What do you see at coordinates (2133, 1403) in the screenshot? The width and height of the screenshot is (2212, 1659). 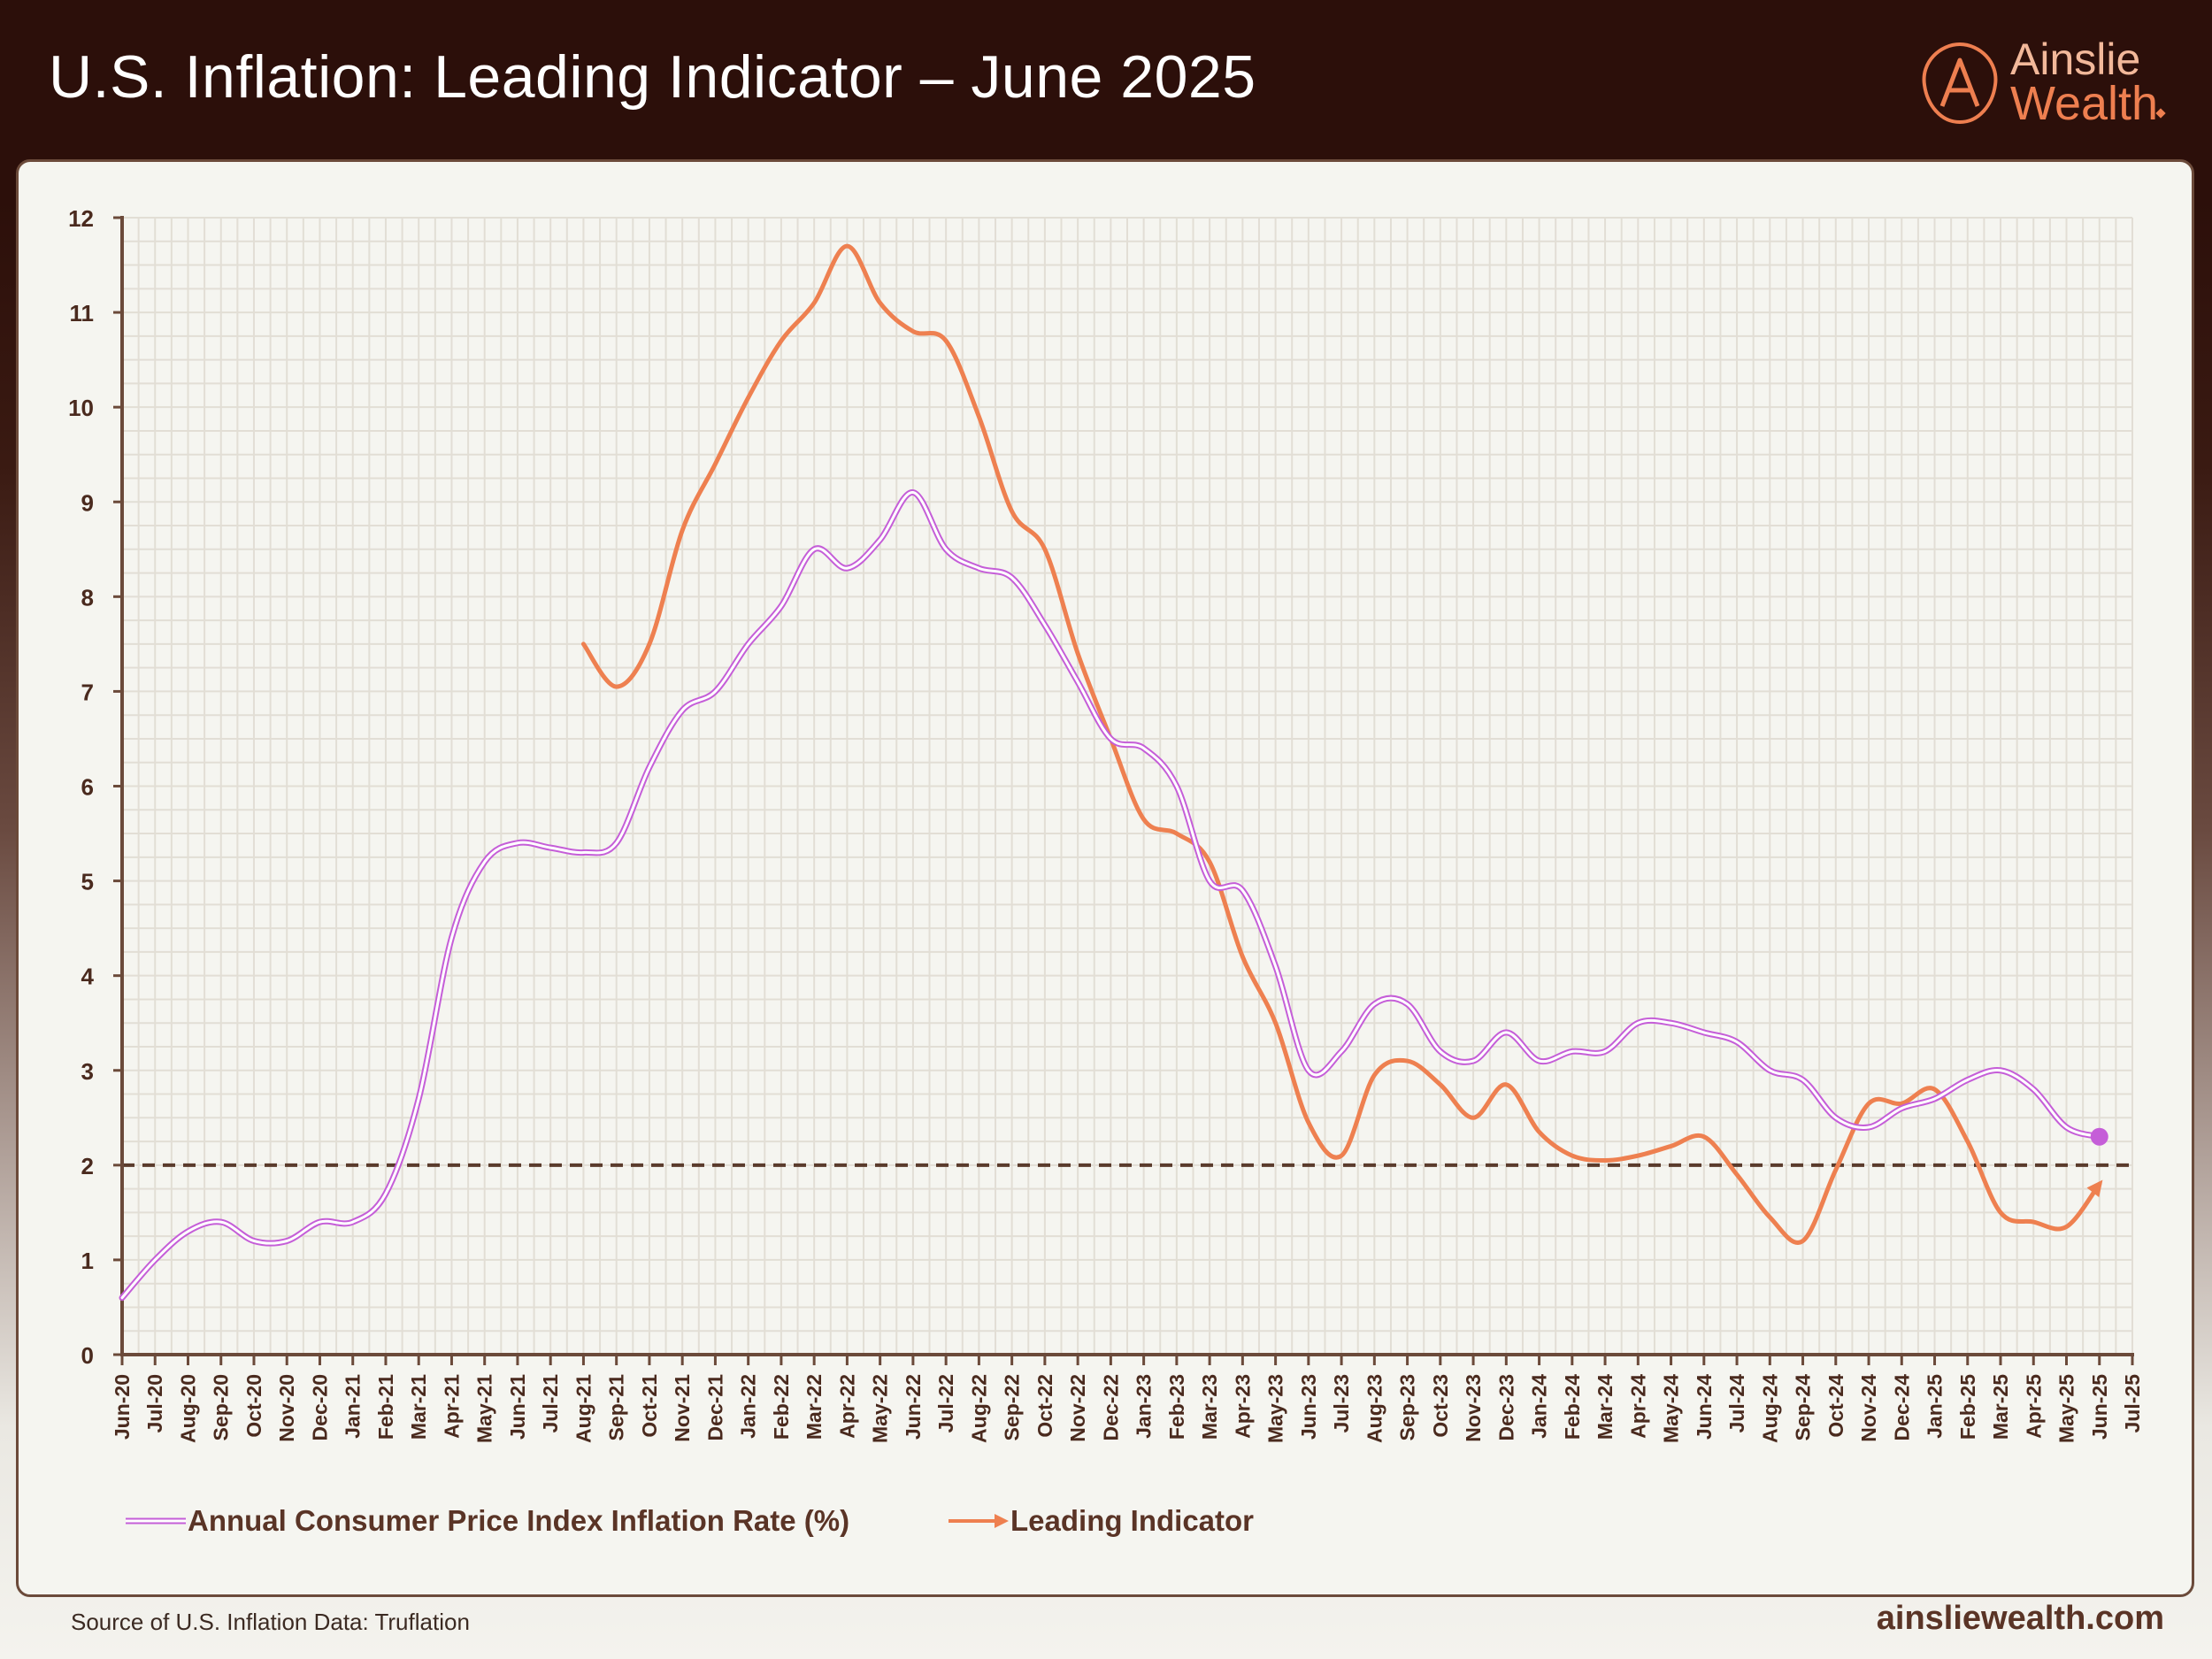 I see `x-tick-label: Jul-25` at bounding box center [2133, 1403].